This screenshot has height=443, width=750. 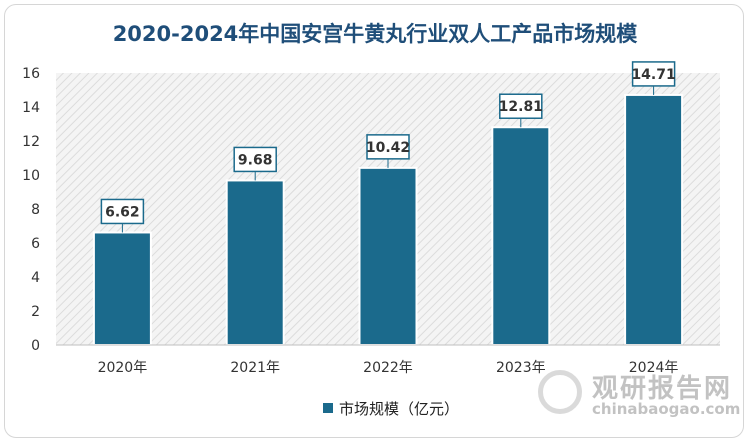 I want to click on data-label: 6.62, so click(x=122, y=212).